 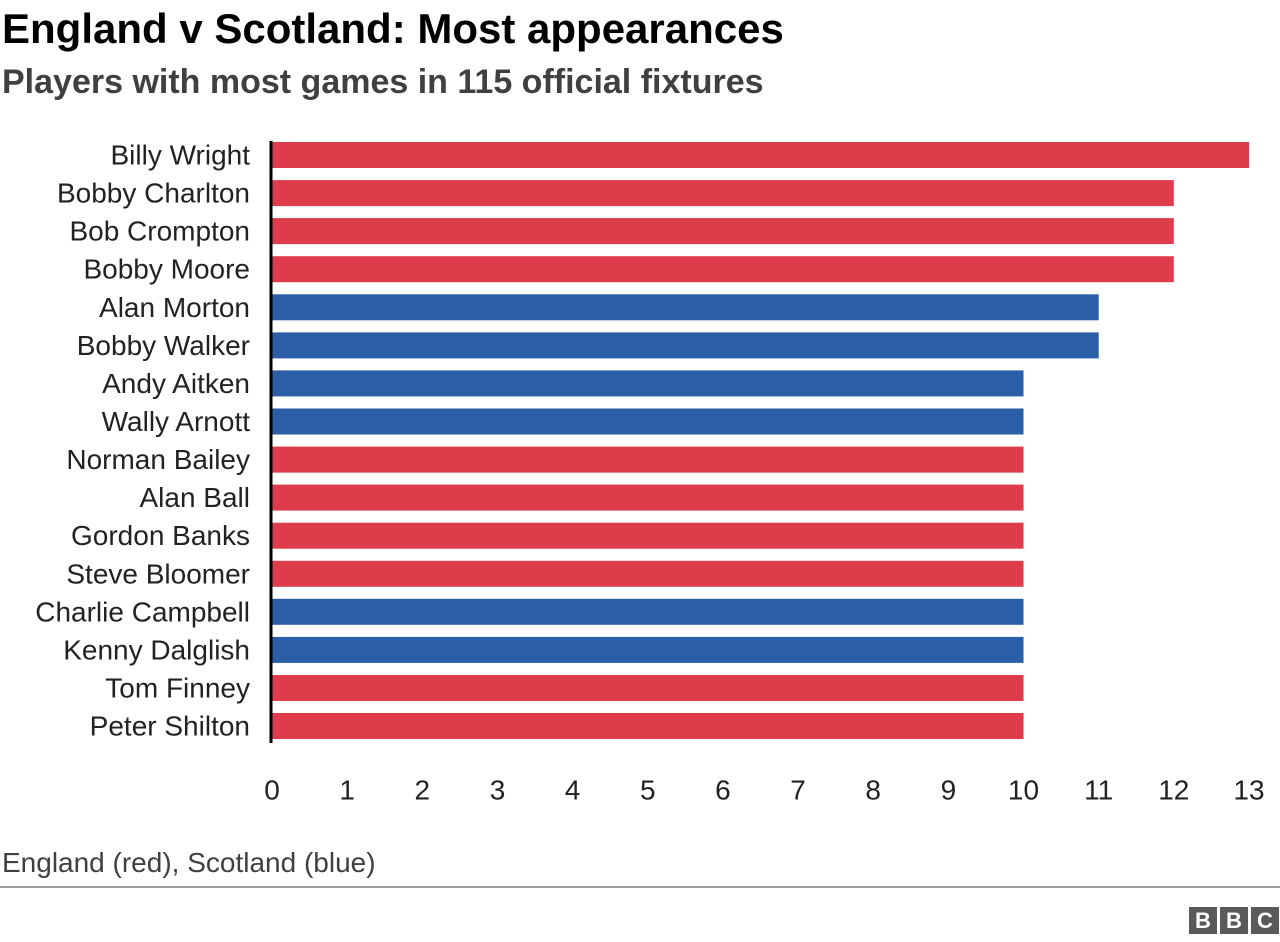 I want to click on category-label: Gordon Banks, so click(x=160, y=535).